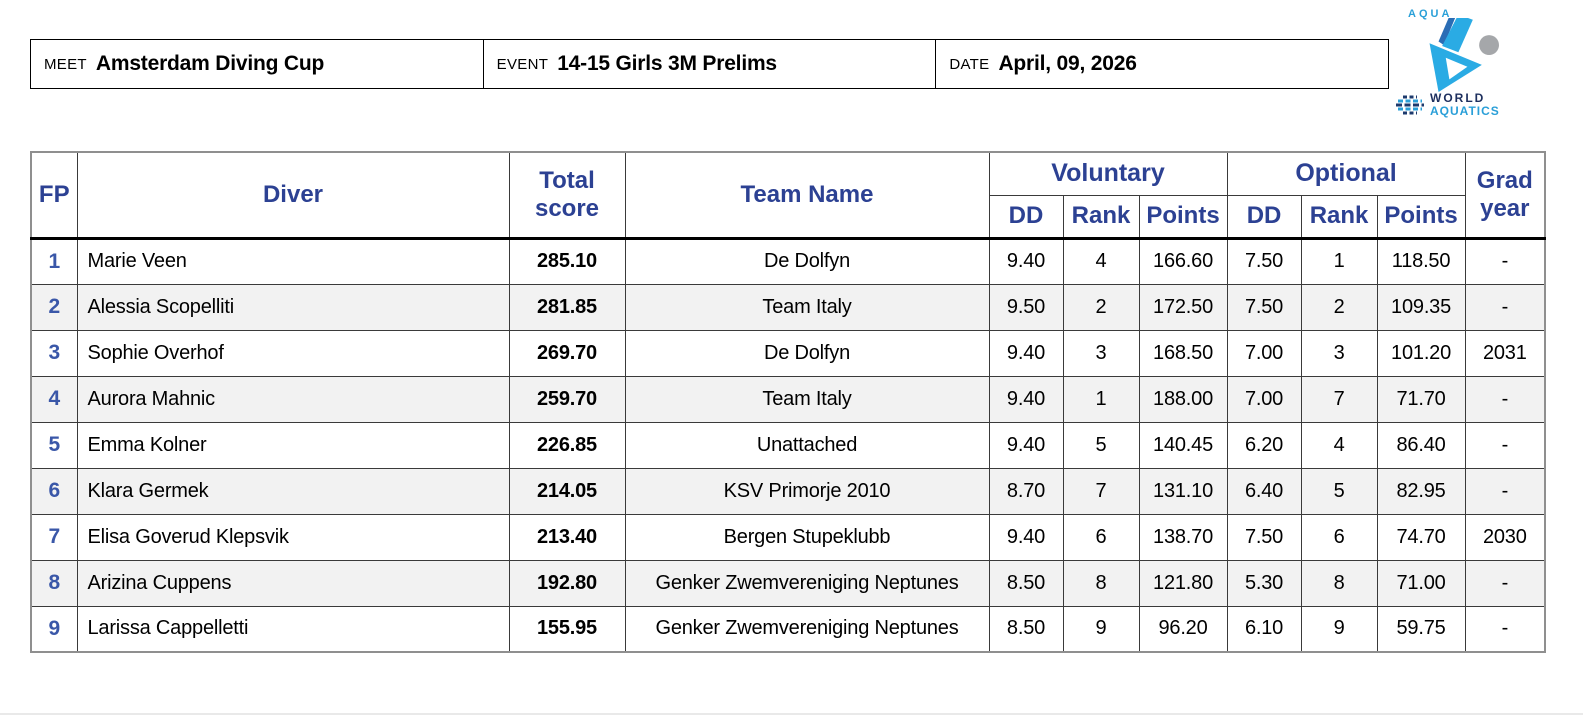 Image resolution: width=1583 pixels, height=715 pixels. Describe the element at coordinates (522, 64) in the screenshot. I see `event-label: EVENT` at that location.